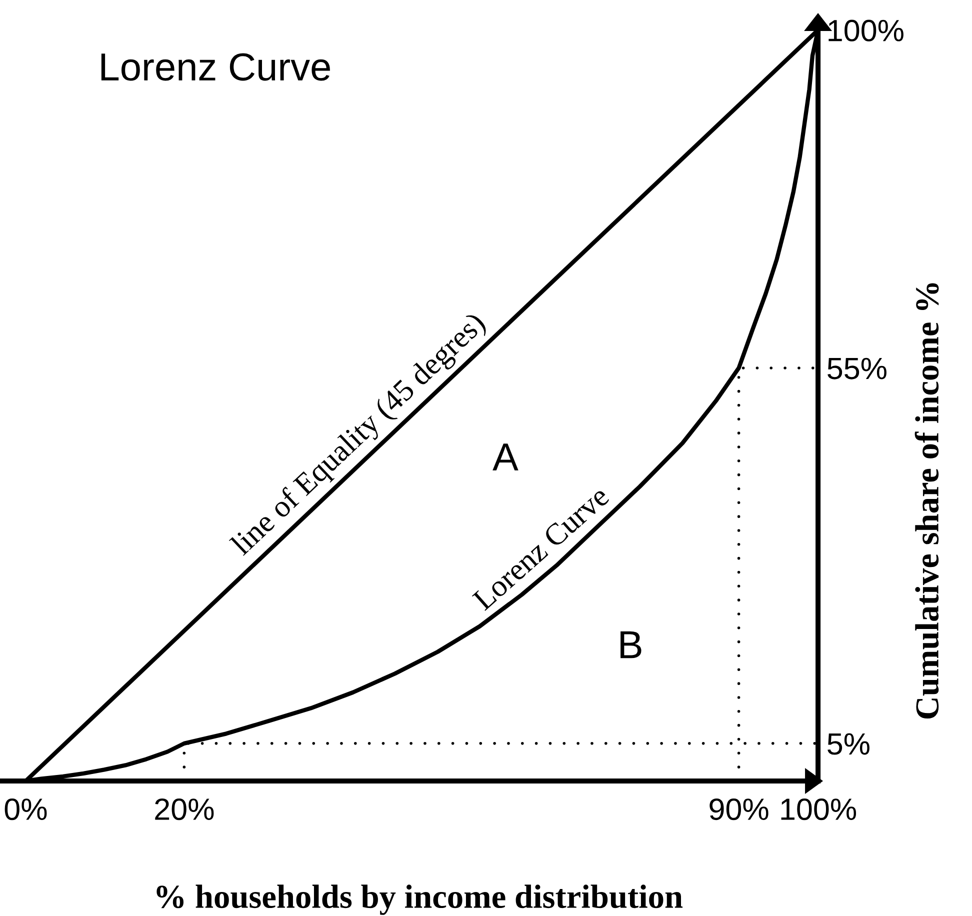 This screenshot has width=972, height=916. Describe the element at coordinates (184, 809) in the screenshot. I see `x-tick-label: 20%` at that location.